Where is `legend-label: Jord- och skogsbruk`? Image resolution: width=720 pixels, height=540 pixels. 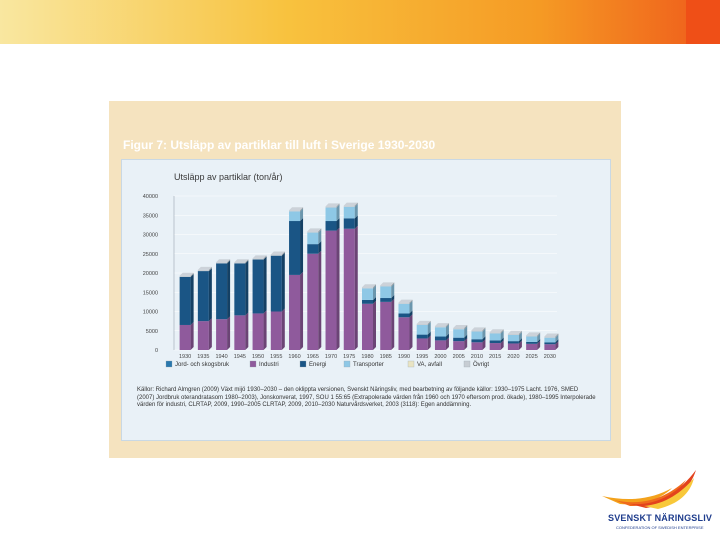 legend-label: Jord- och skogsbruk is located at coordinates (202, 365).